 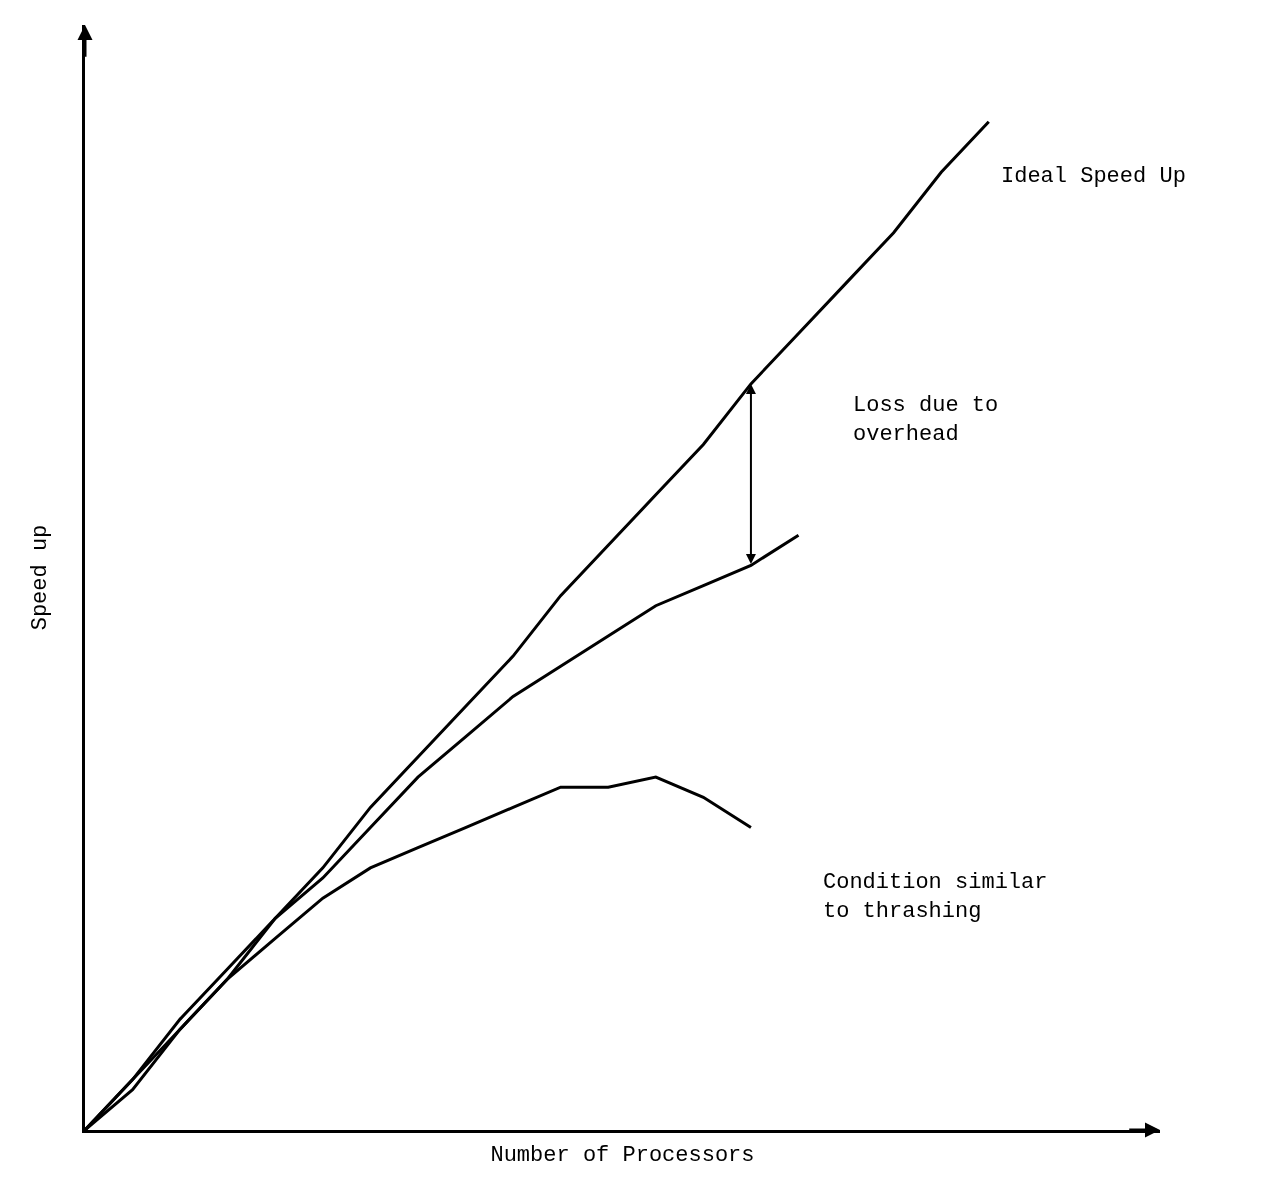 What do you see at coordinates (40, 577) in the screenshot?
I see `y-axis-title: Speed up` at bounding box center [40, 577].